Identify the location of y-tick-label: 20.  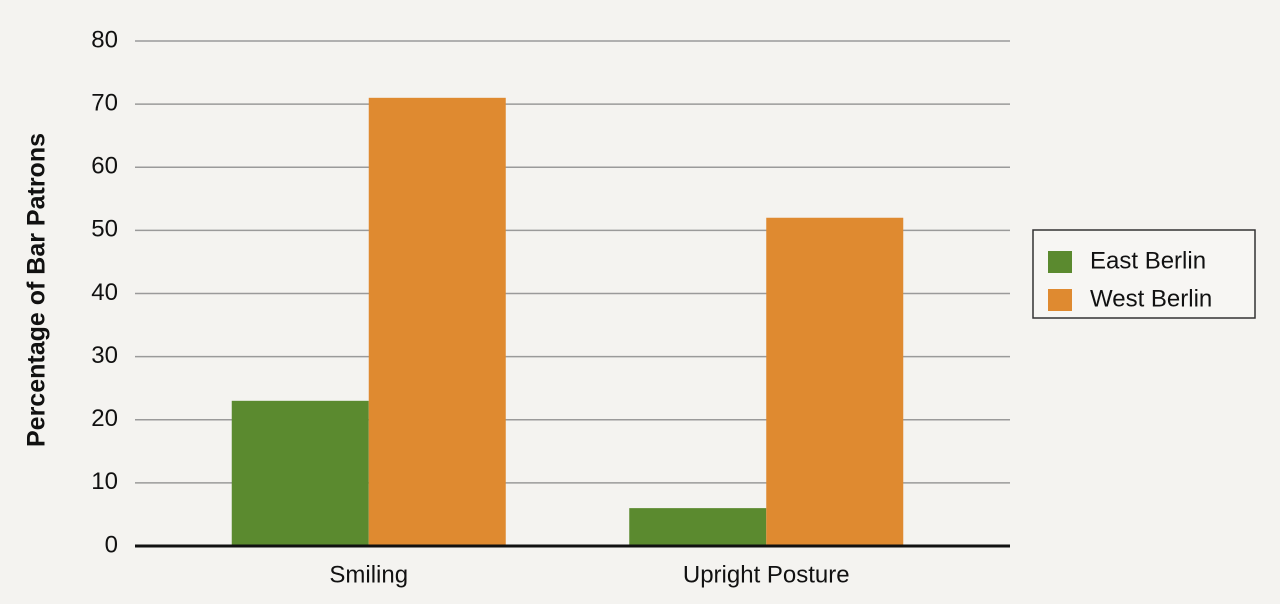
(104, 418).